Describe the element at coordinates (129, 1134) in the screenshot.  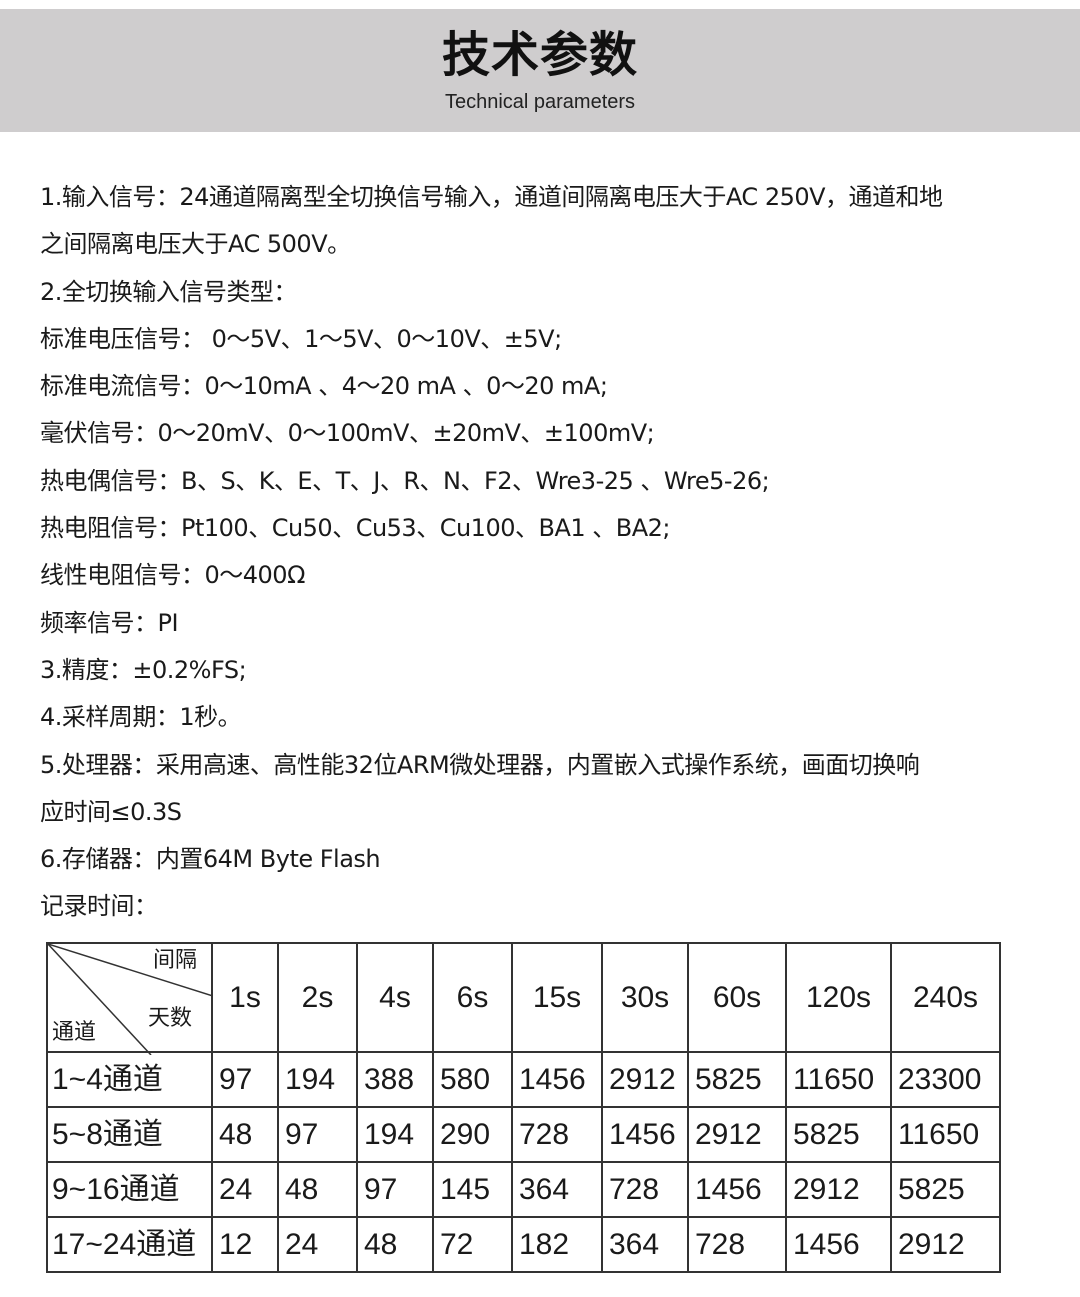
I see `row-label: 5~8通道` at that location.